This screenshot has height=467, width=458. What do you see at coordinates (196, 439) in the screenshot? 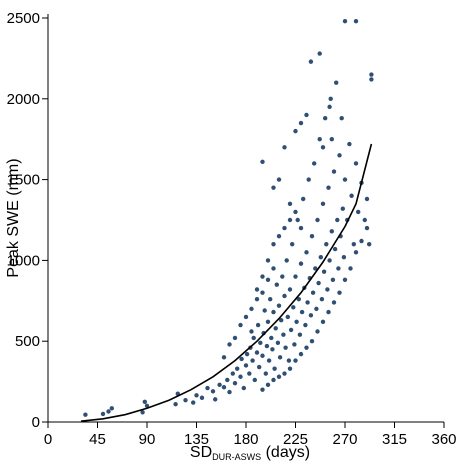
I see `x-tick-label: 135` at bounding box center [196, 439].